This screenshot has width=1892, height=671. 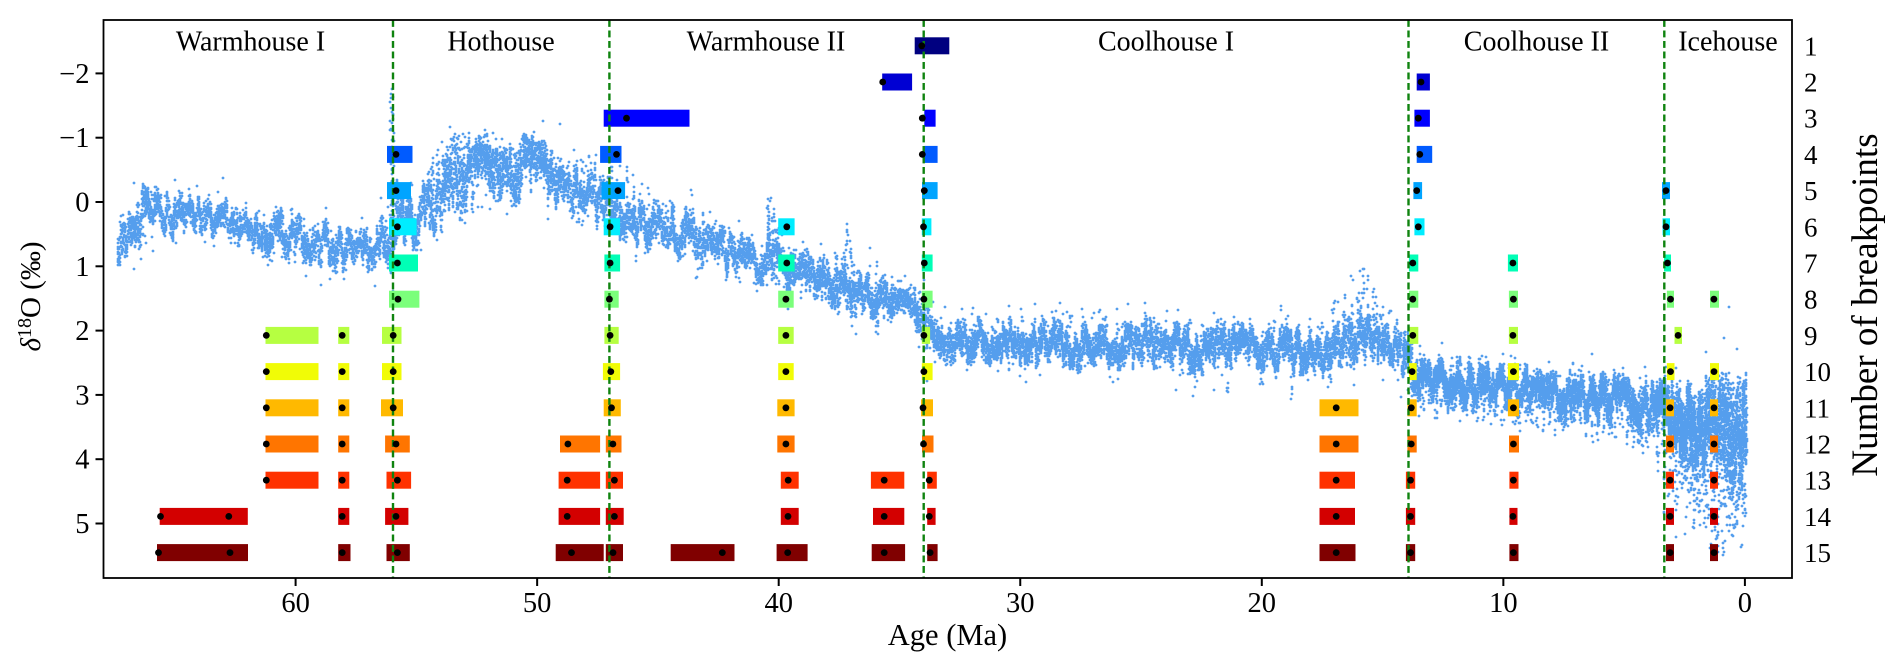 What do you see at coordinates (1817, 481) in the screenshot?
I see `svg-text: 13` at bounding box center [1817, 481].